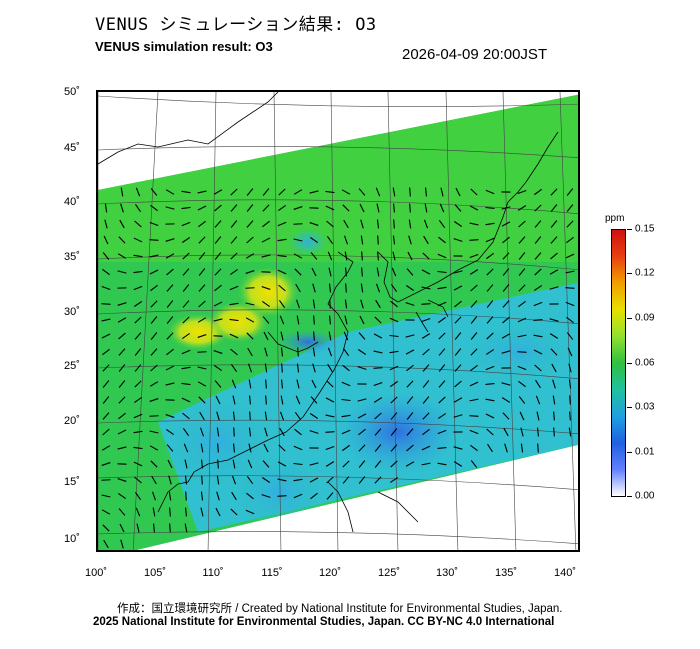 This screenshot has height=649, width=700. I want to click on colorbar-label: 0.00, so click(645, 496).